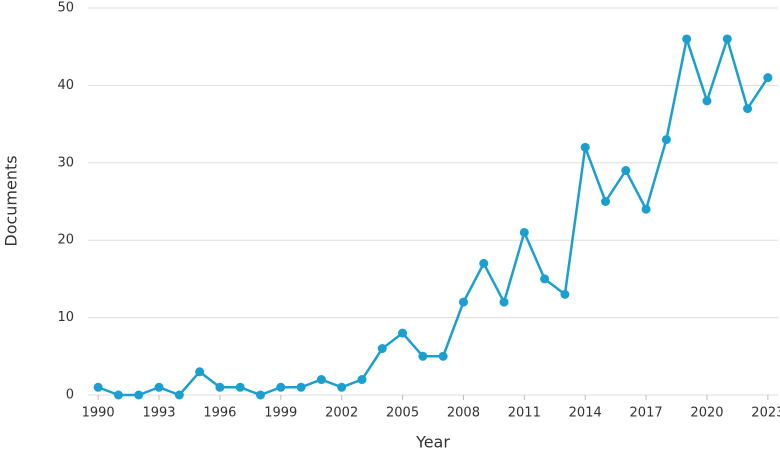  I want to click on x-tick-label: 2002, so click(341, 413).